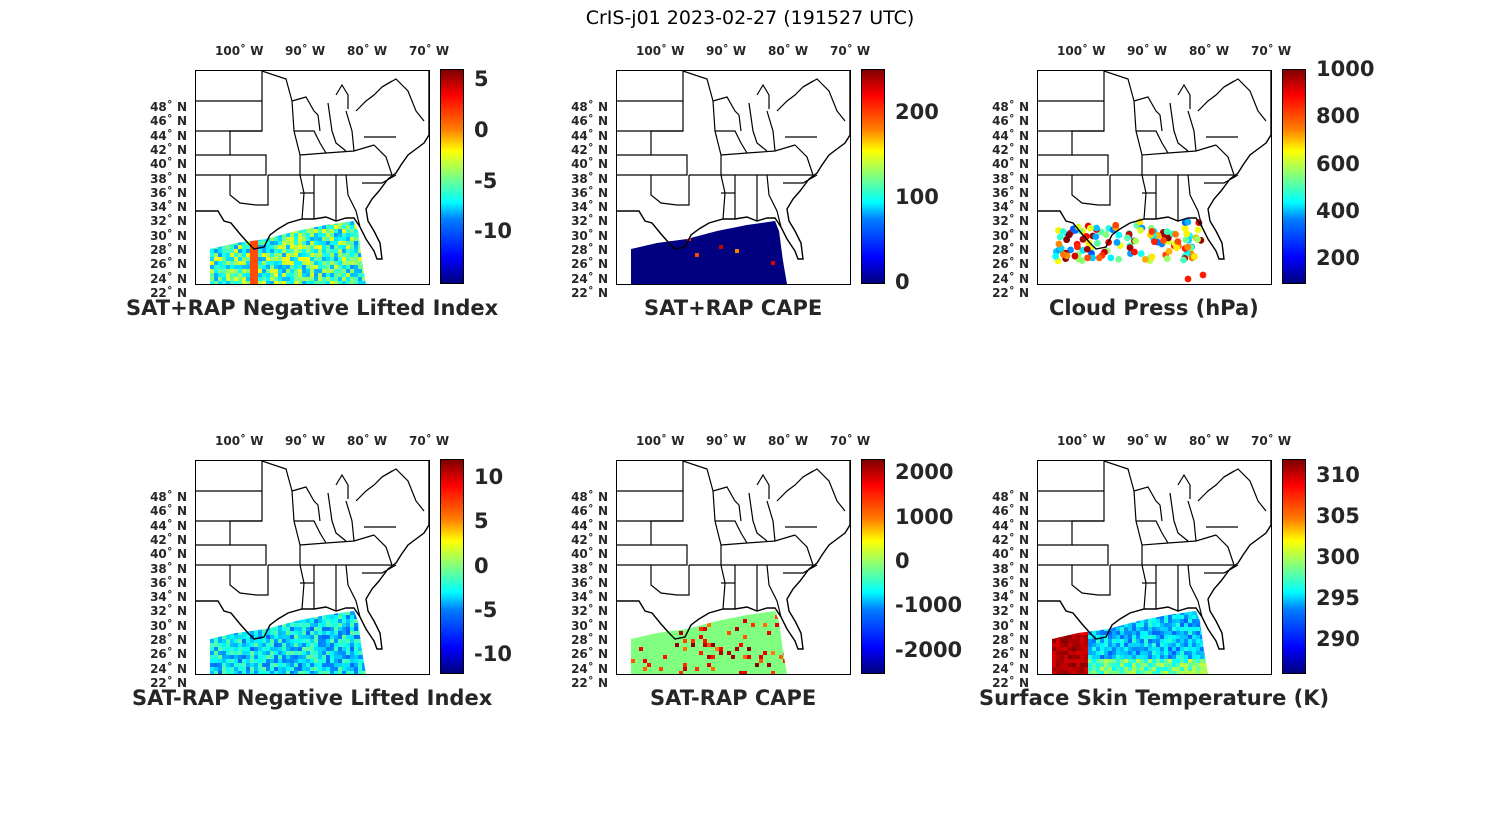  Describe the element at coordinates (1338, 516) in the screenshot. I see `colorbar-tick-label: 305` at that location.